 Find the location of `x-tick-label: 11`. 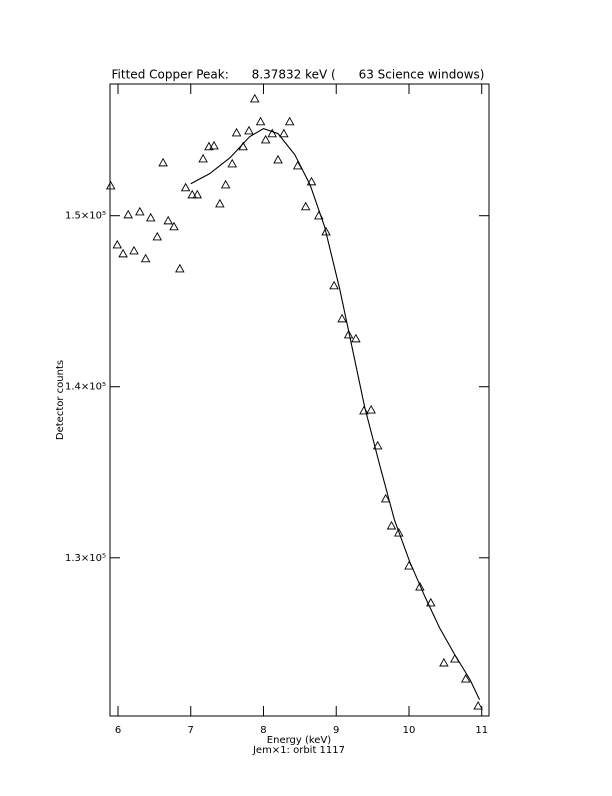

x-tick-label: 11 is located at coordinates (481, 730).